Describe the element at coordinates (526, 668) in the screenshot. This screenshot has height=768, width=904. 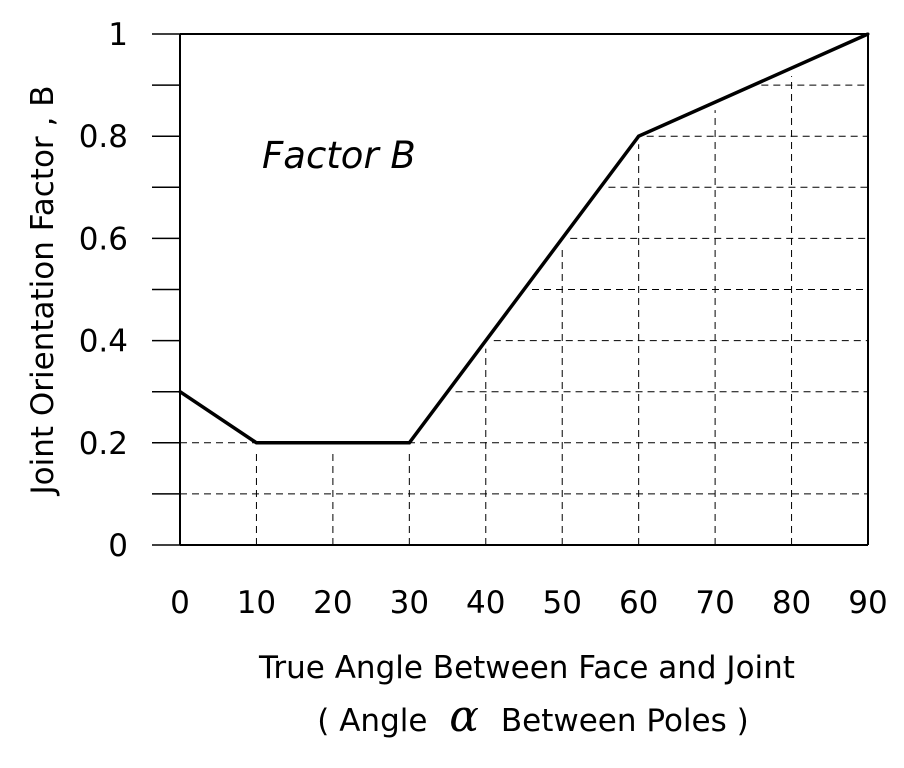
I see `x-axis-title-line1: True Angle Between Face and Joint` at that location.